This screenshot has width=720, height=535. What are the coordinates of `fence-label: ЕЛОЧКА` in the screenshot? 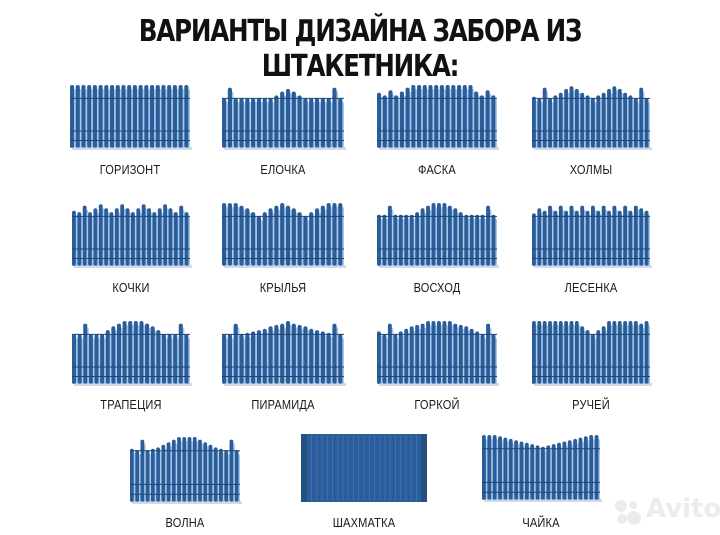 It's located at (283, 169).